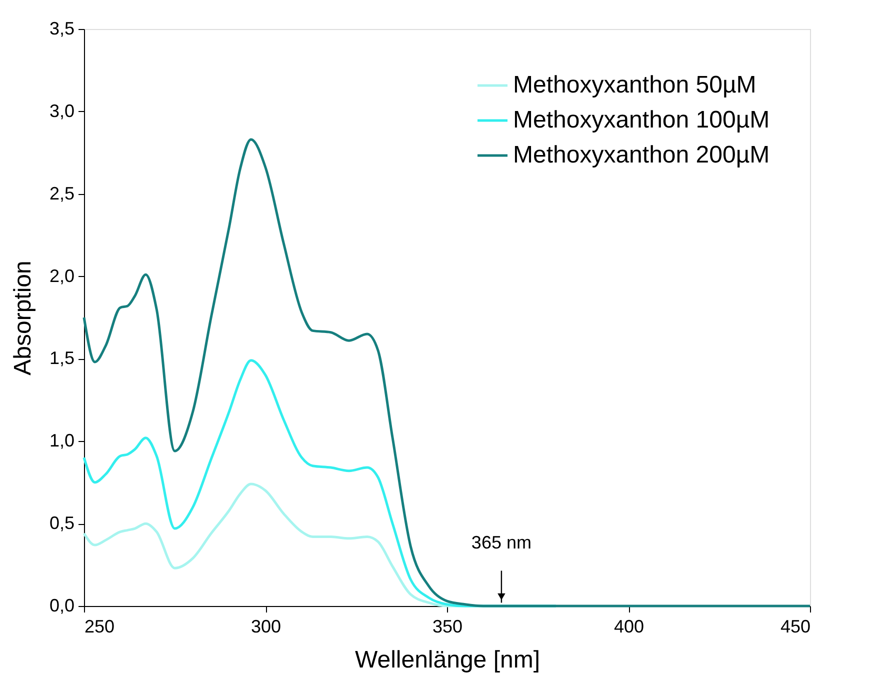 The height and width of the screenshot is (696, 873). Describe the element at coordinates (99, 626) in the screenshot. I see `x-tick-label: 250` at that location.